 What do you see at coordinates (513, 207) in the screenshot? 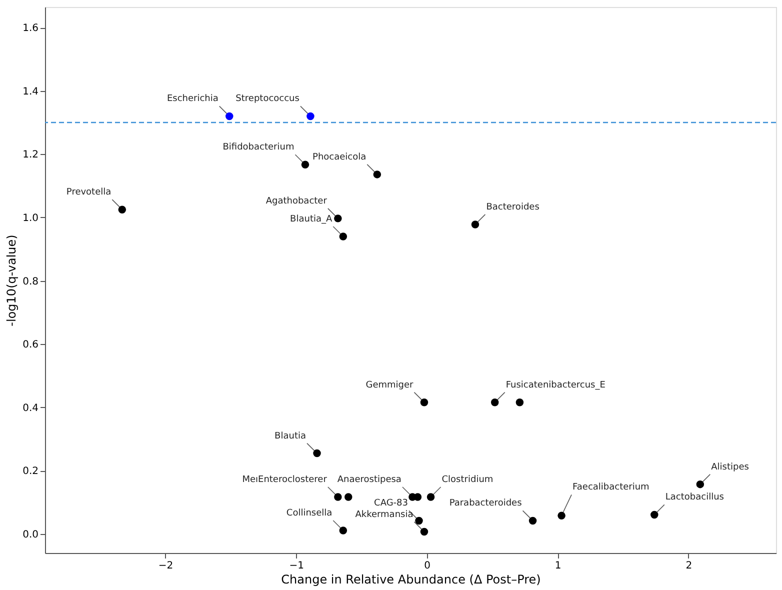
I see `annotation: Bacteroides` at bounding box center [513, 207].